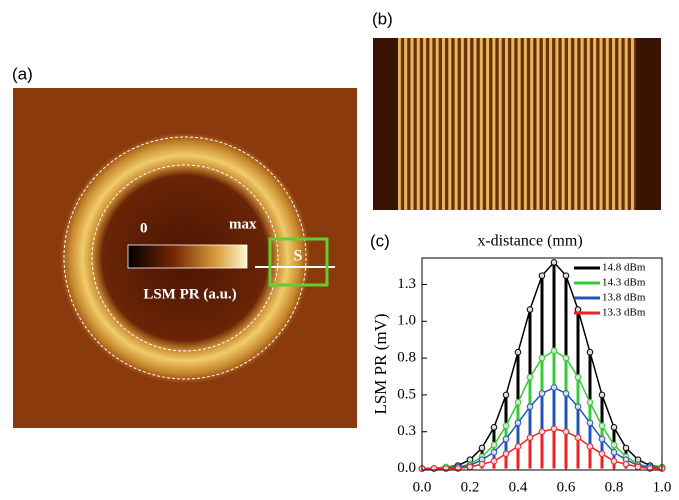  Describe the element at coordinates (406, 468) in the screenshot. I see `y-tick-label: 0.0` at that location.